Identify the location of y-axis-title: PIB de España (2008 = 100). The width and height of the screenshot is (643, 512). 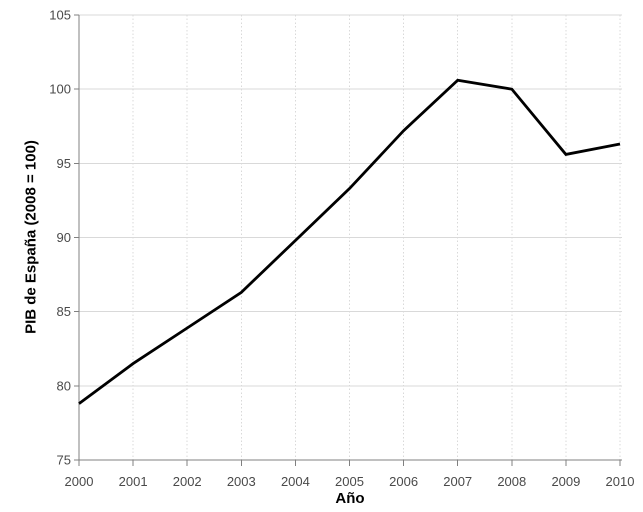
(31, 237).